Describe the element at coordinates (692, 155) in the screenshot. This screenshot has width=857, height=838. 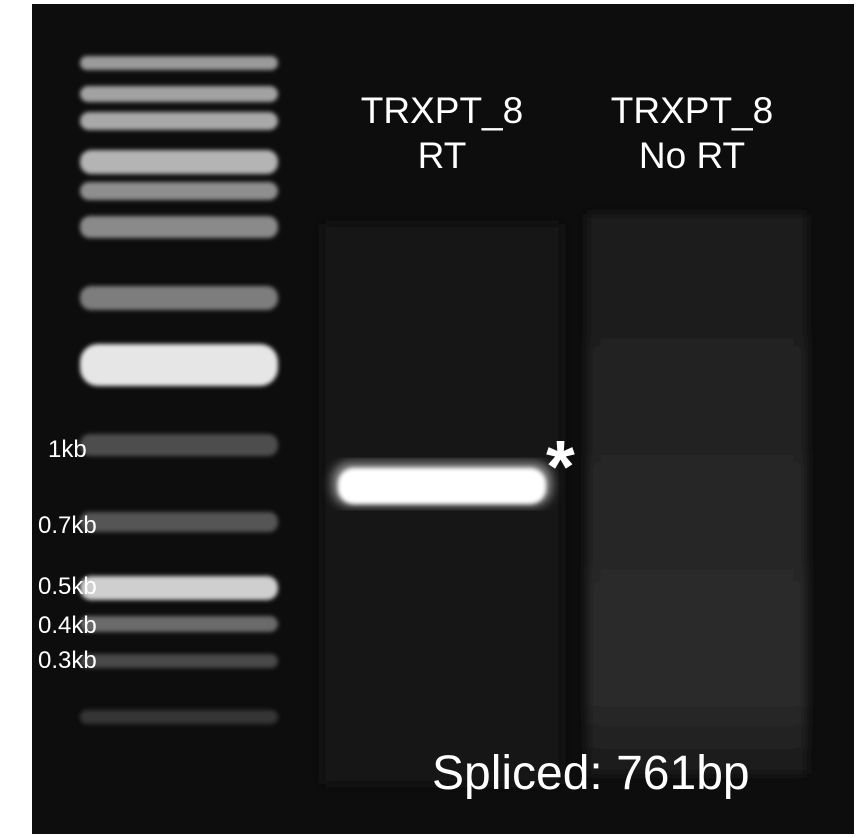
I see `lane-label-no-rt-line2: No RT` at that location.